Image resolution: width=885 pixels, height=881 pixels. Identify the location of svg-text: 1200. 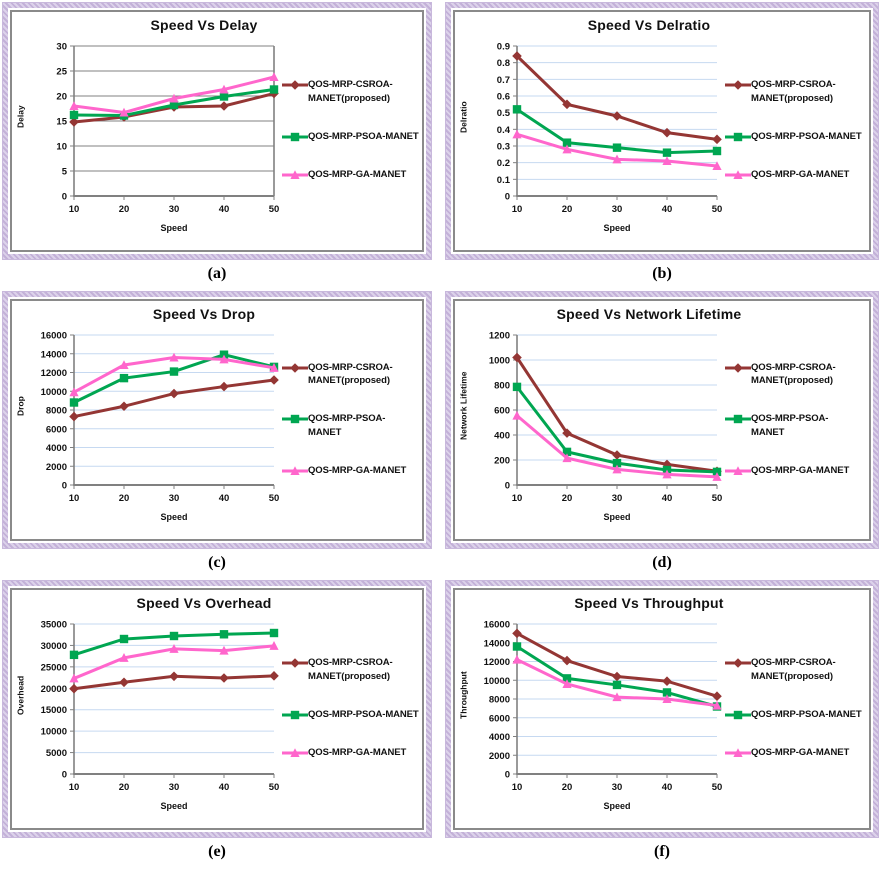
(499, 336).